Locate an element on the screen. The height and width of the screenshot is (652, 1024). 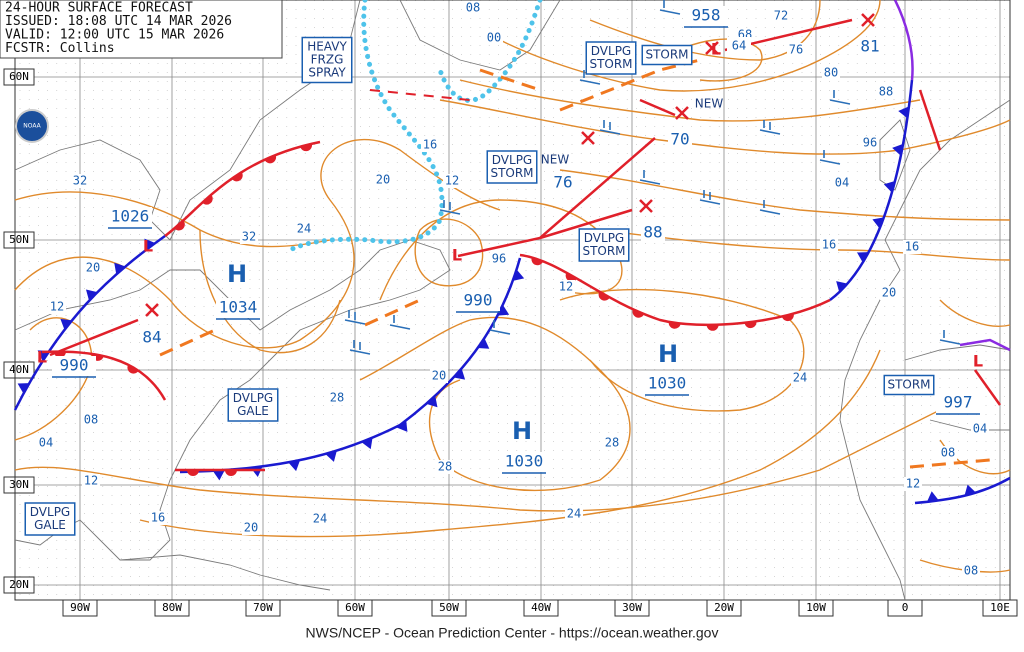
lon-label: 40W is located at coordinates (541, 607).